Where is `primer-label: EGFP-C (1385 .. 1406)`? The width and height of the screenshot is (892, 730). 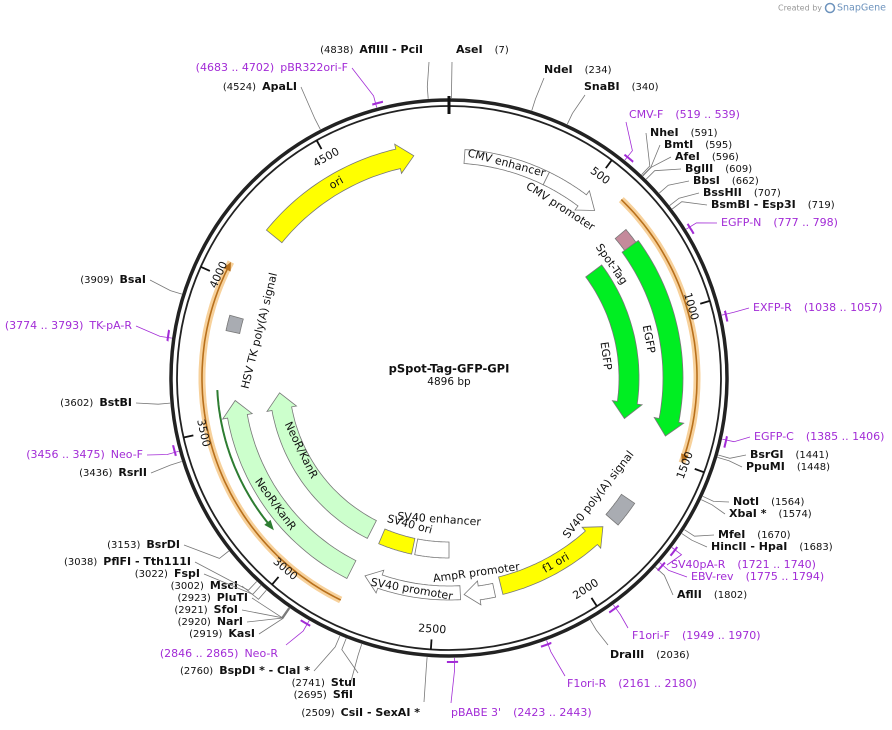 primer-label: EGFP-C (1385 .. 1406) is located at coordinates (819, 436).